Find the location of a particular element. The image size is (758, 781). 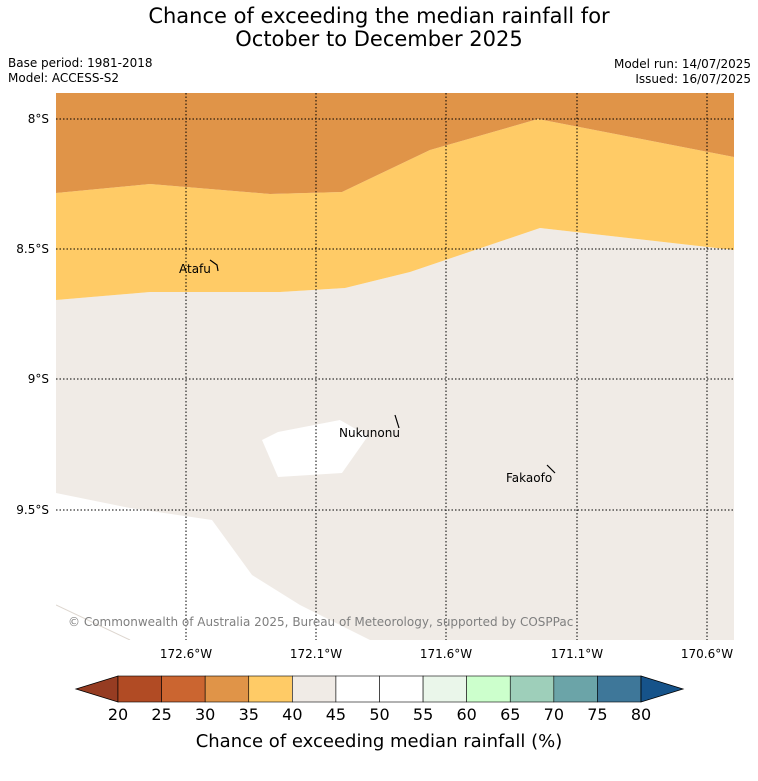

colorbar-tick-label: 55 is located at coordinates (423, 714).